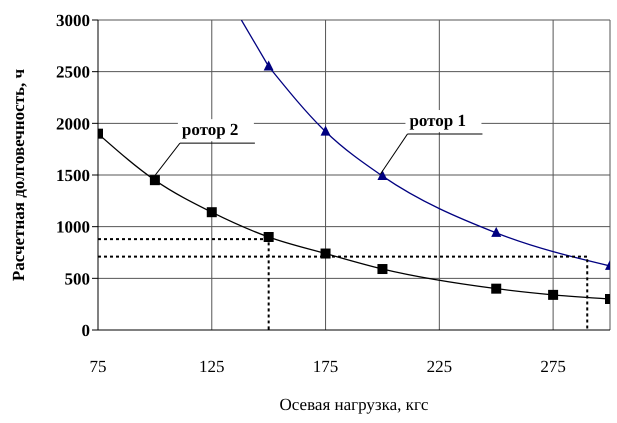  What do you see at coordinates (354, 404) in the screenshot?
I see `x-axis-title: Осевая нагрузка, кгс` at bounding box center [354, 404].